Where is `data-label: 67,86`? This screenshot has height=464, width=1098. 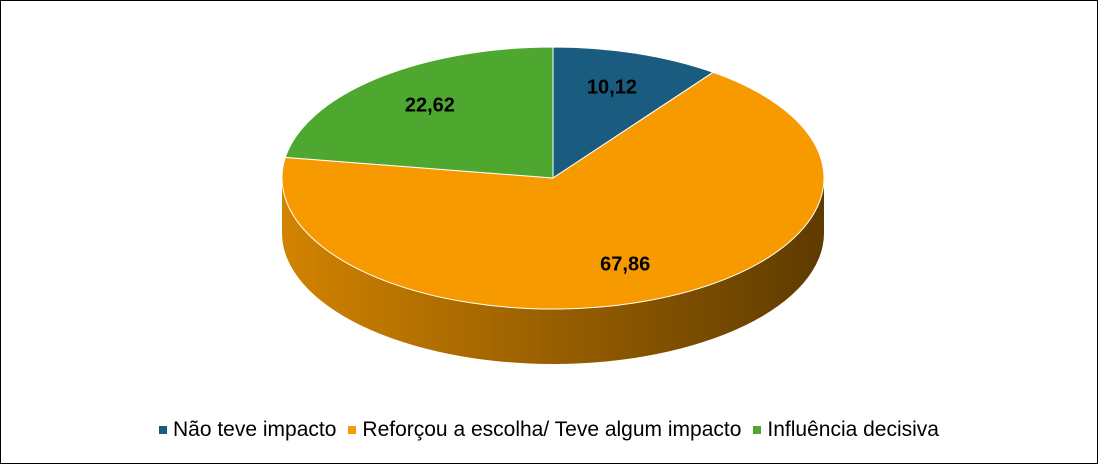 data-label: 67,86 is located at coordinates (625, 265).